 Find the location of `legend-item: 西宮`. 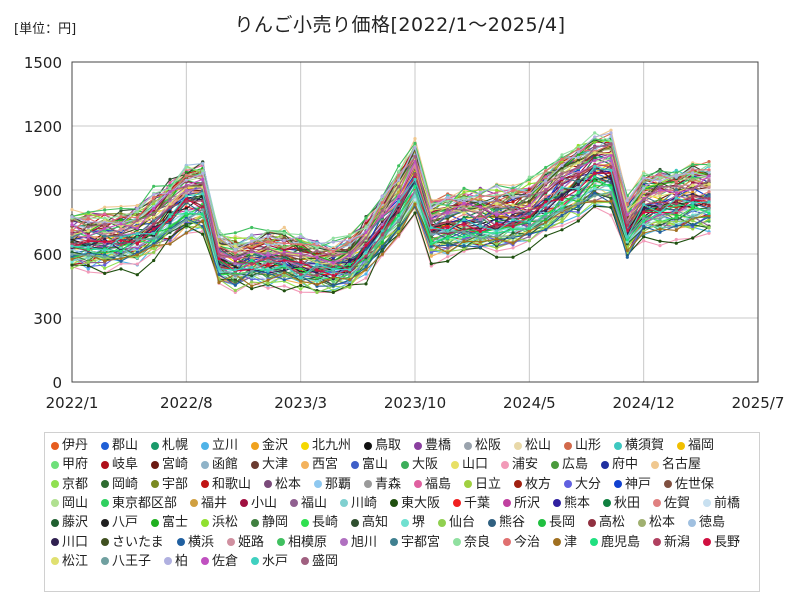

legend-item: 西宮 is located at coordinates (319, 464).